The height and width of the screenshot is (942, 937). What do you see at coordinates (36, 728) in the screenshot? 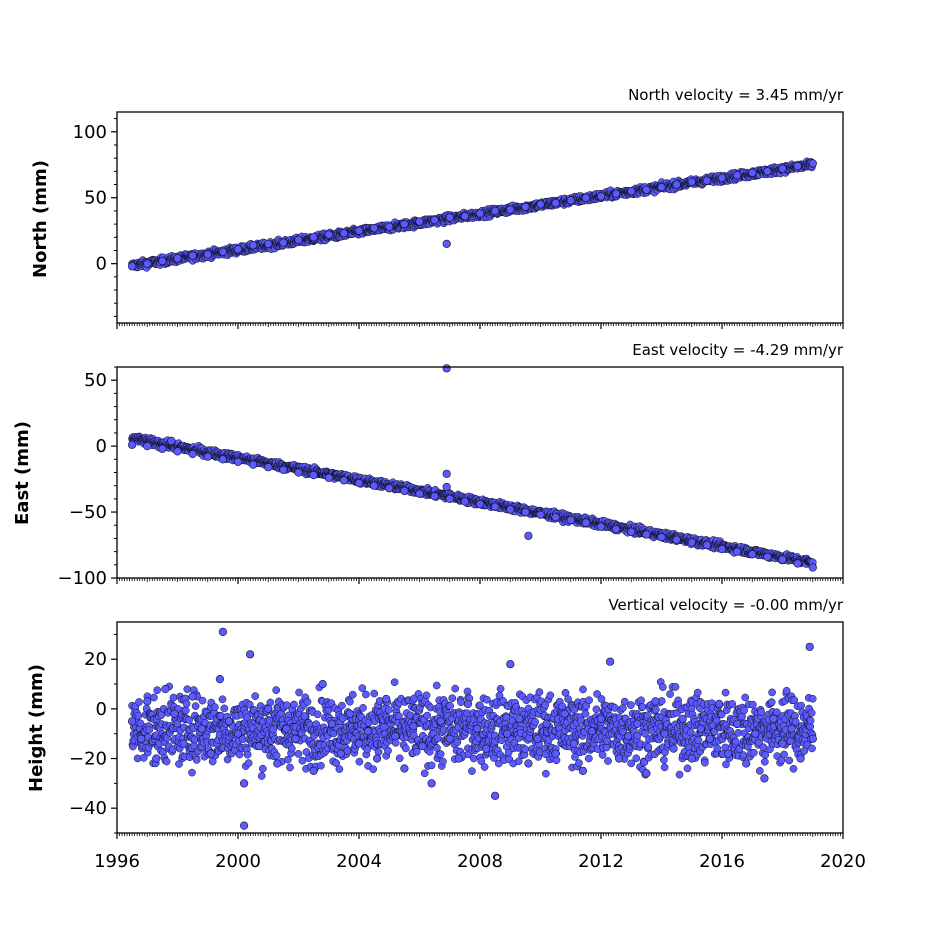
I see `height-axis-label: Height (mm)` at bounding box center [36, 728].